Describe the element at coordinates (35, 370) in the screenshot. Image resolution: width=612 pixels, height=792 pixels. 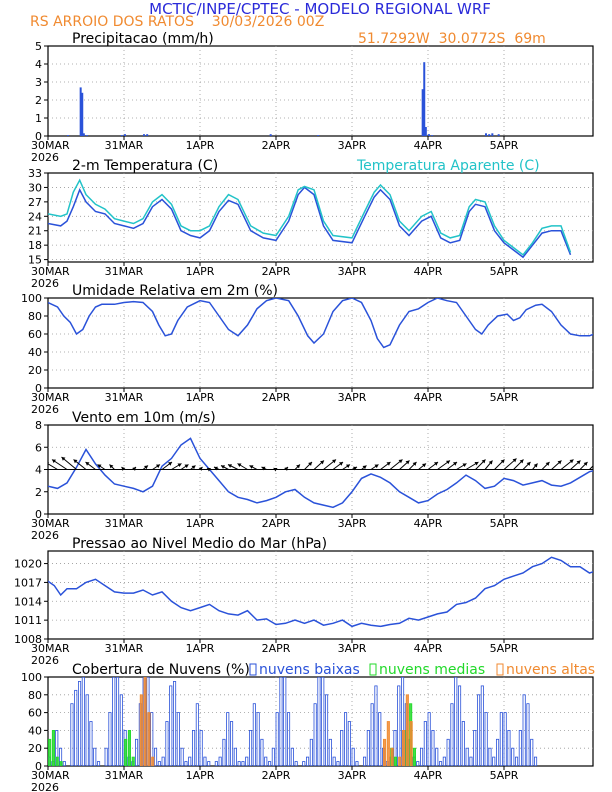
I see `rh-ytick-label: 20` at that location.